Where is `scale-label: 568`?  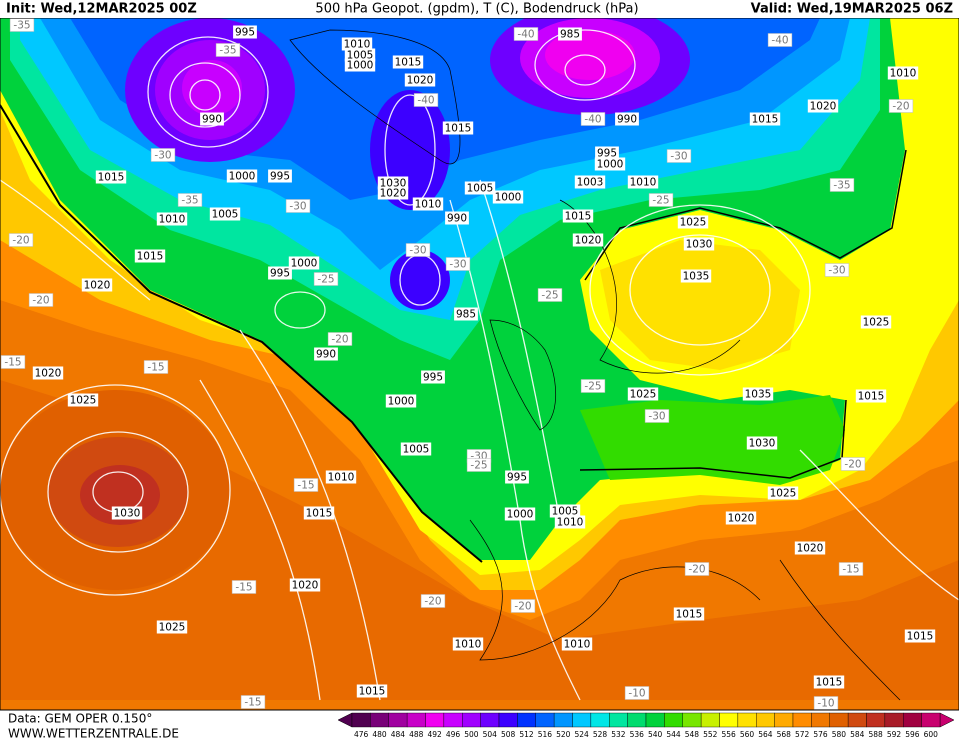 scale-label: 568 is located at coordinates (784, 734).